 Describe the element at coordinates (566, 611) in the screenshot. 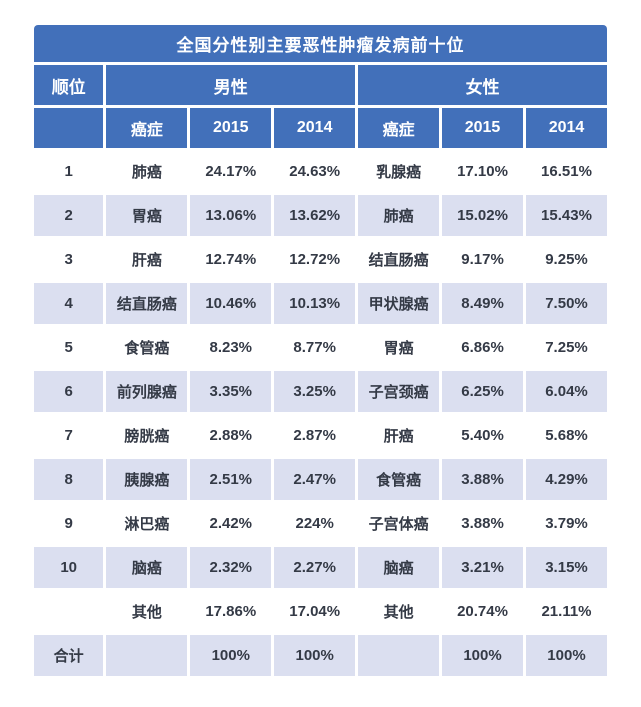

I see `female-2014-cell: 21.11%` at that location.